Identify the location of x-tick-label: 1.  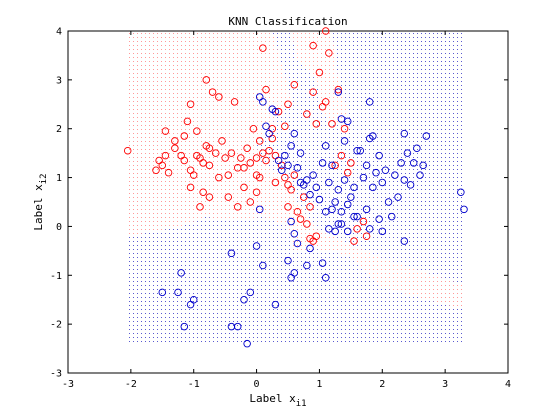
(319, 384).